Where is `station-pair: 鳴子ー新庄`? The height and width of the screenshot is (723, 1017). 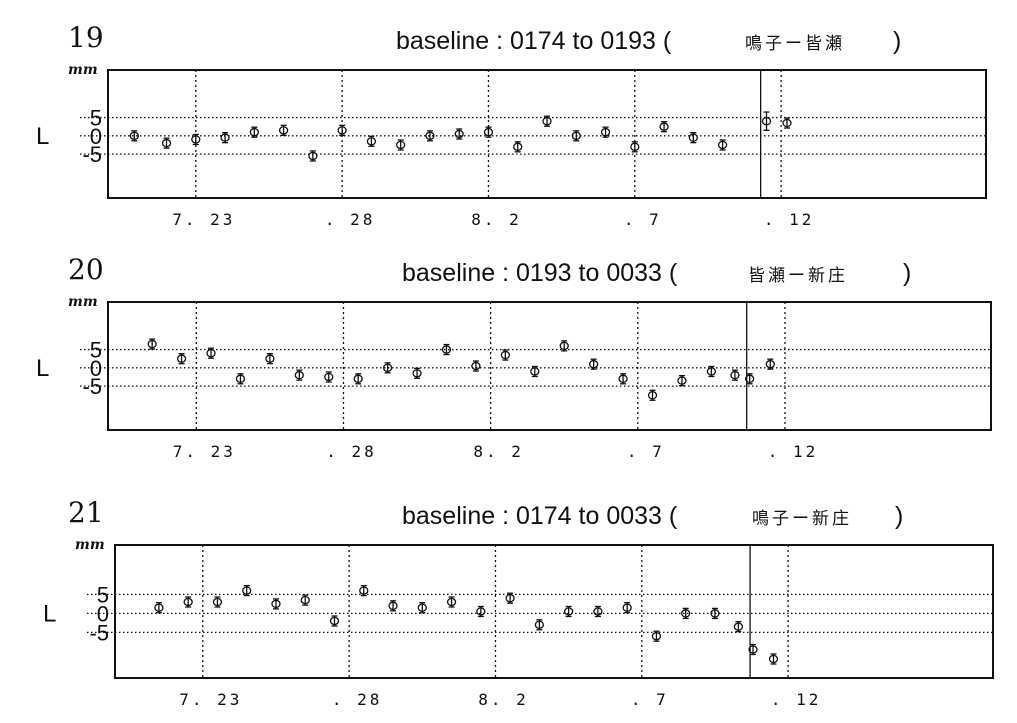
station-pair: 鳴子ー新庄 is located at coordinates (802, 519).